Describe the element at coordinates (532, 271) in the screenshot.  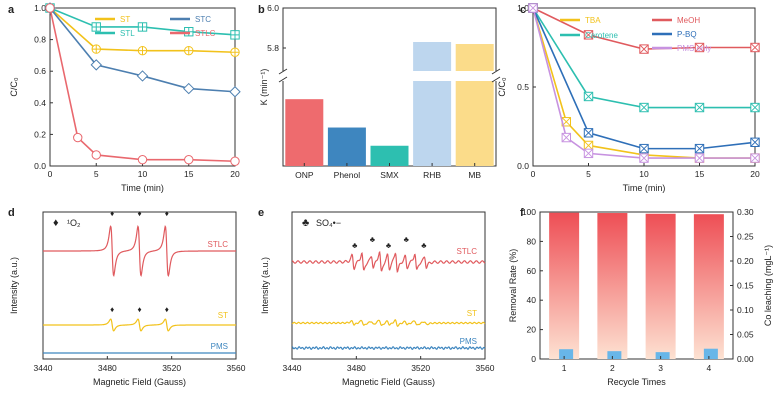
I see `y-tick-label: 60` at that location.